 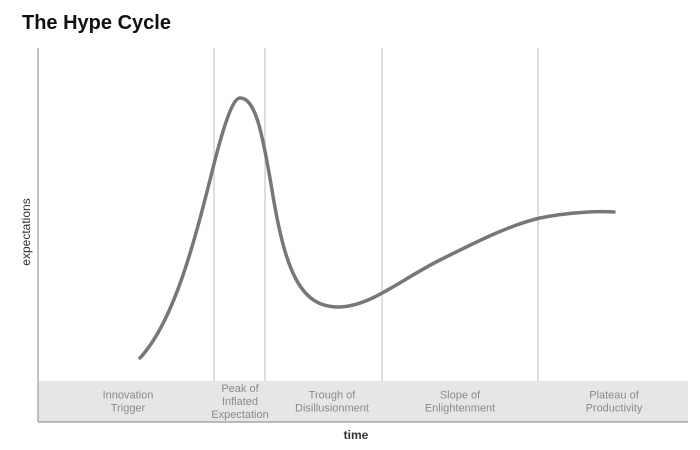 What do you see at coordinates (460, 409) in the screenshot?
I see `phase-label-line: Enlightenment` at bounding box center [460, 409].